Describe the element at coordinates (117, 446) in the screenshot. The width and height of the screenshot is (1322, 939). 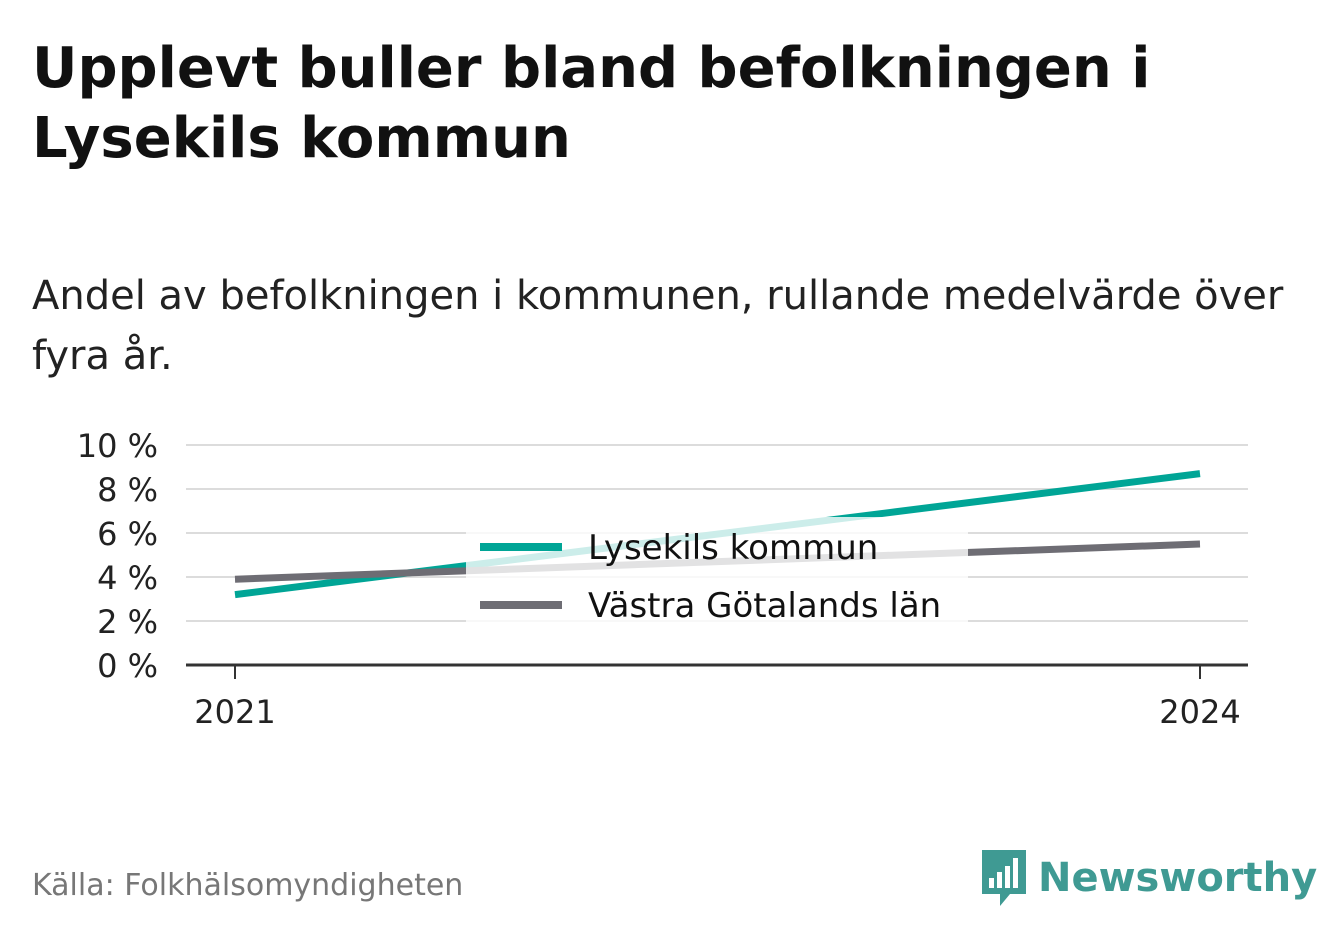
I see `y-tick-label: 10 %` at that location.